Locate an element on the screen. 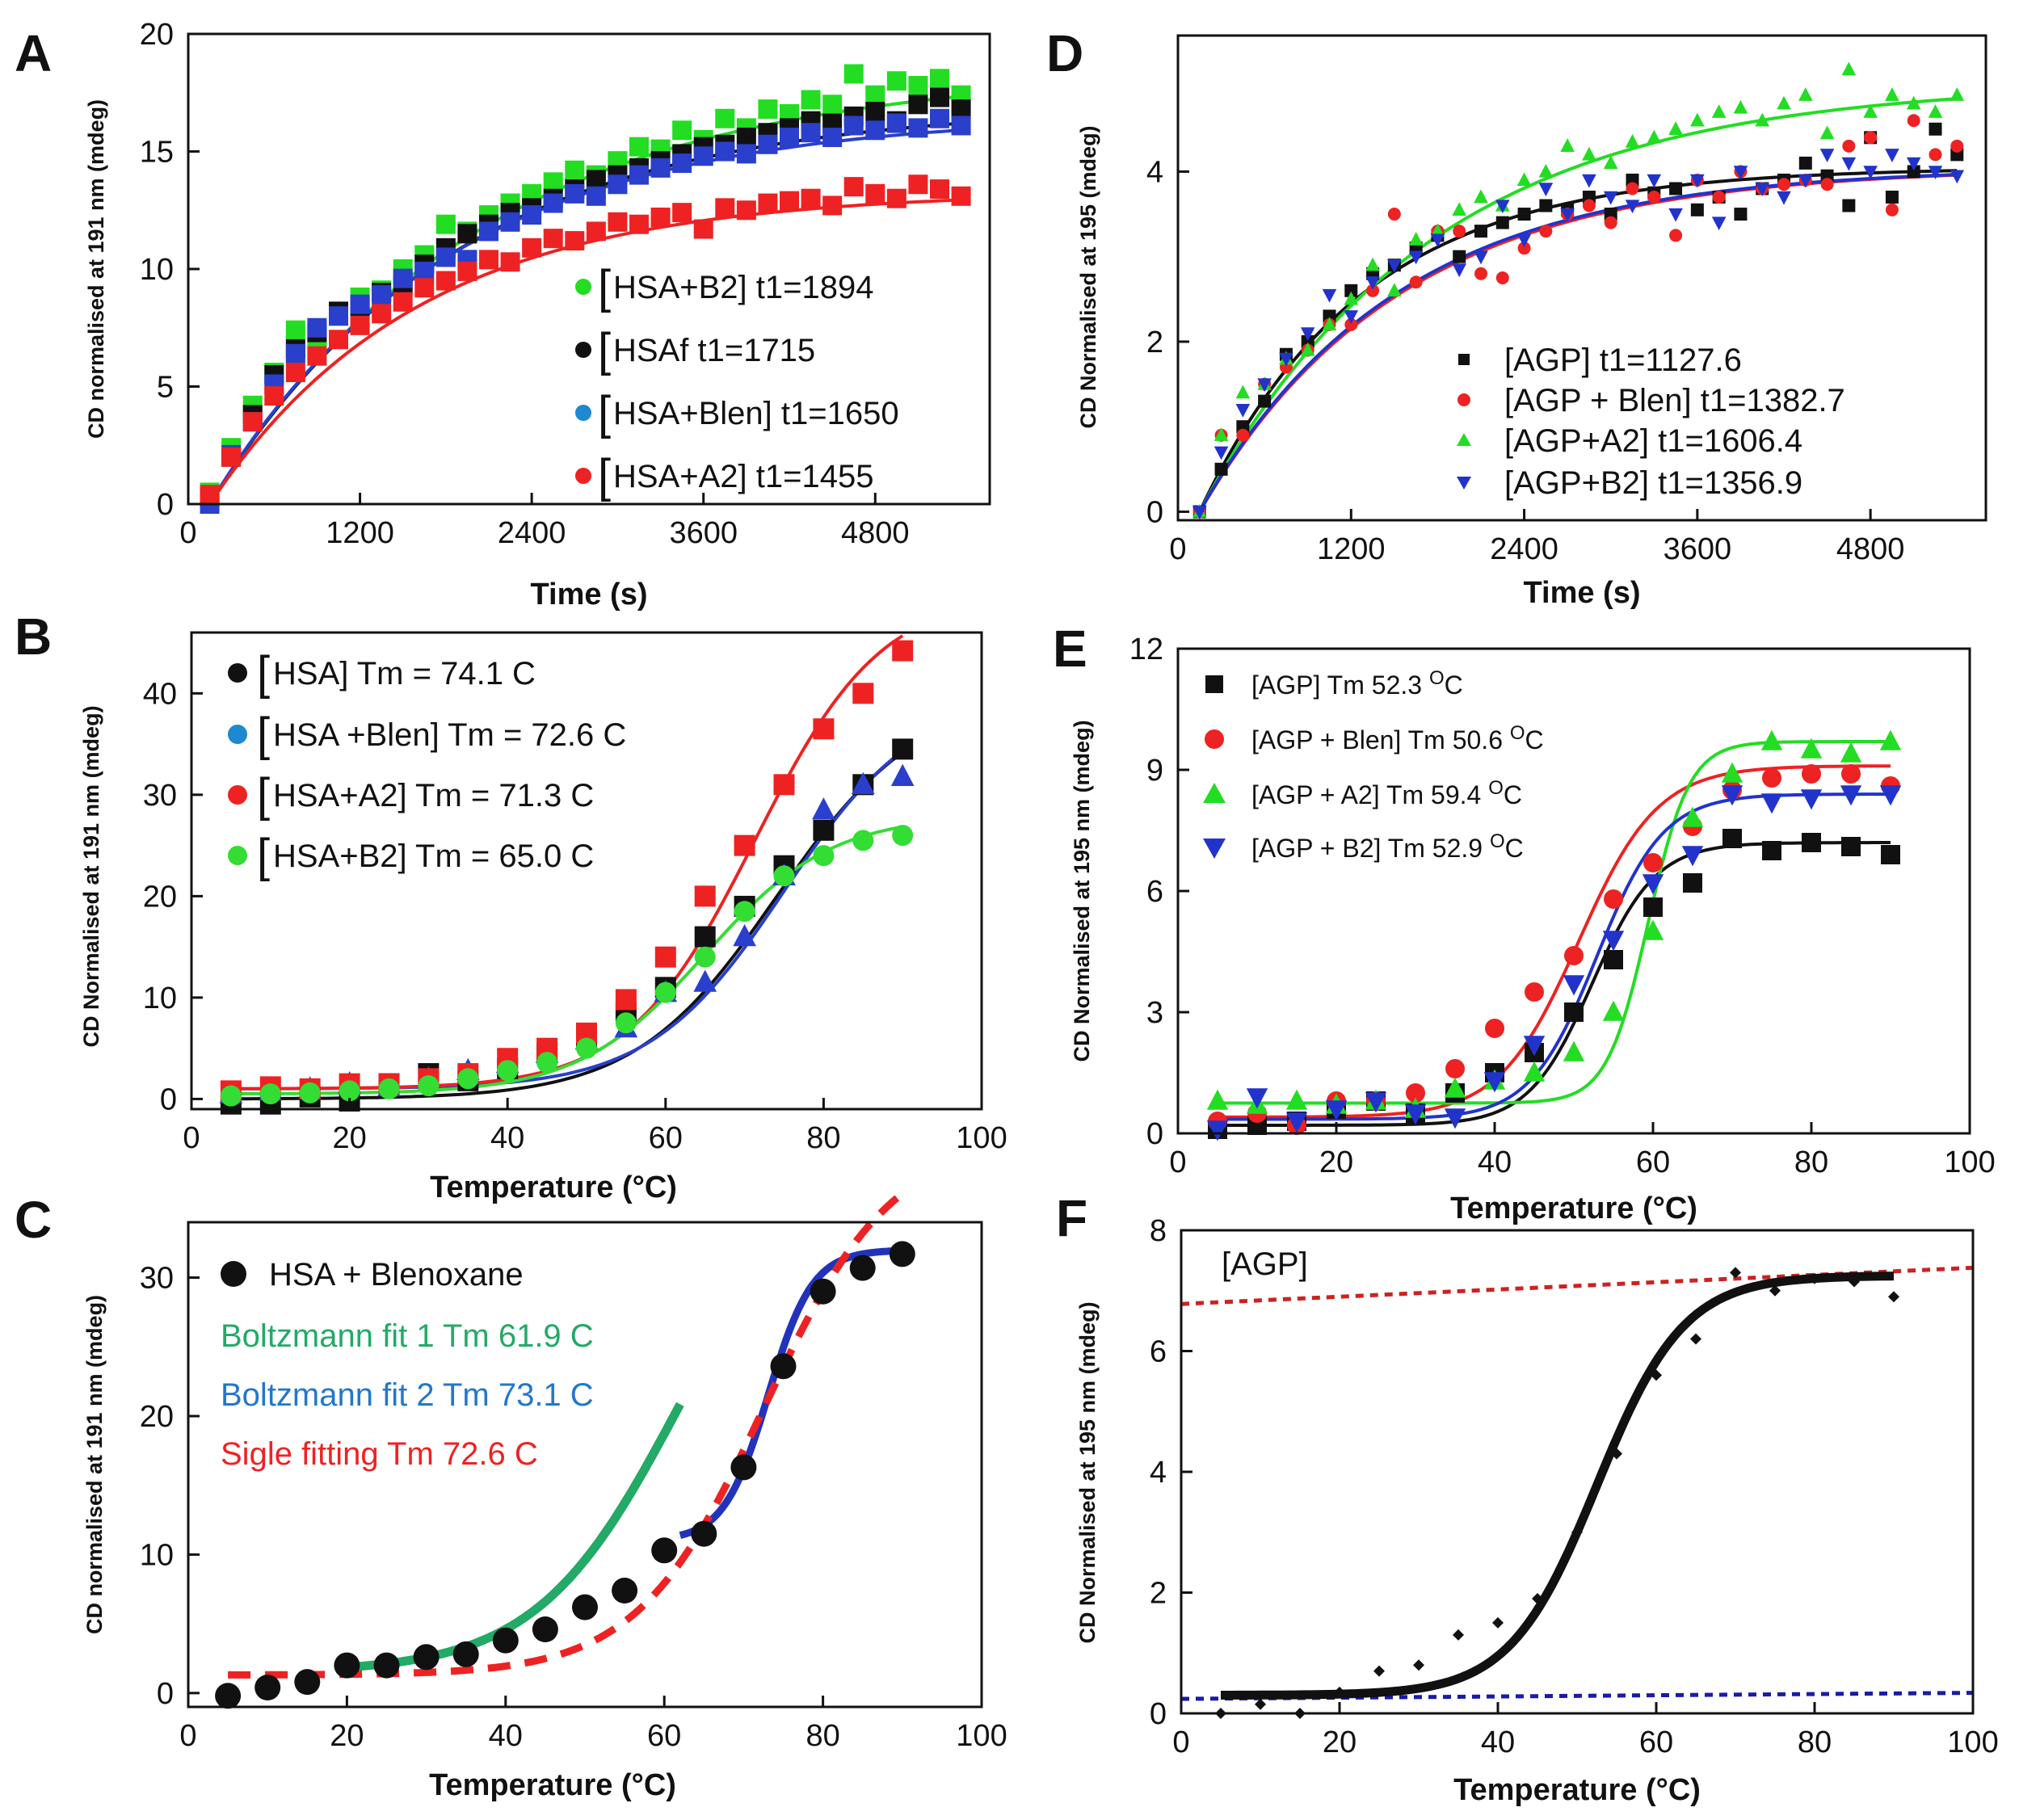 The image size is (2019, 1820). plot-c-x-axis-title: Temperature (°C) is located at coordinates (553, 1785).